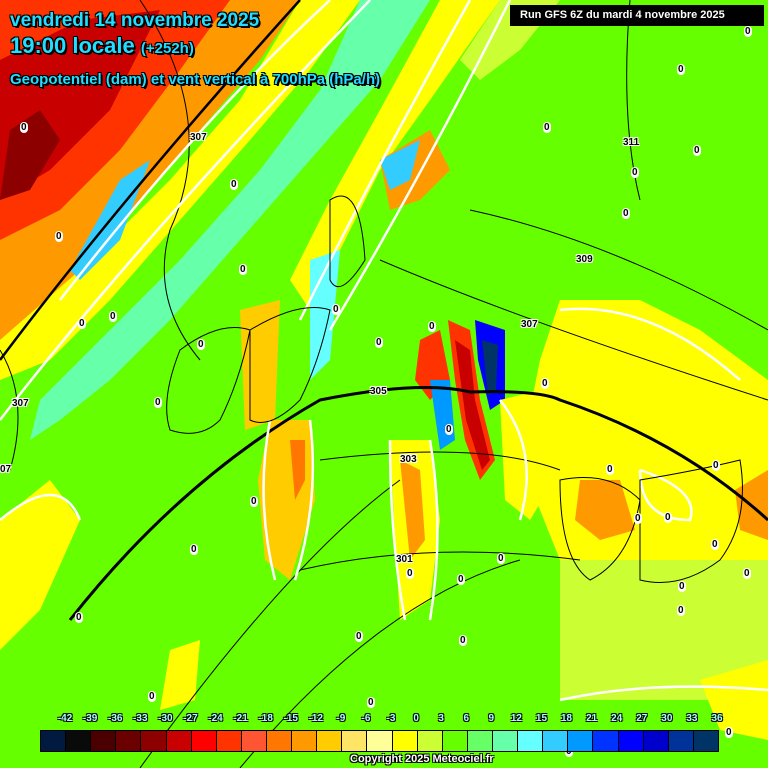  Describe the element at coordinates (717, 718) in the screenshot. I see `legend-tick: 36` at that location.